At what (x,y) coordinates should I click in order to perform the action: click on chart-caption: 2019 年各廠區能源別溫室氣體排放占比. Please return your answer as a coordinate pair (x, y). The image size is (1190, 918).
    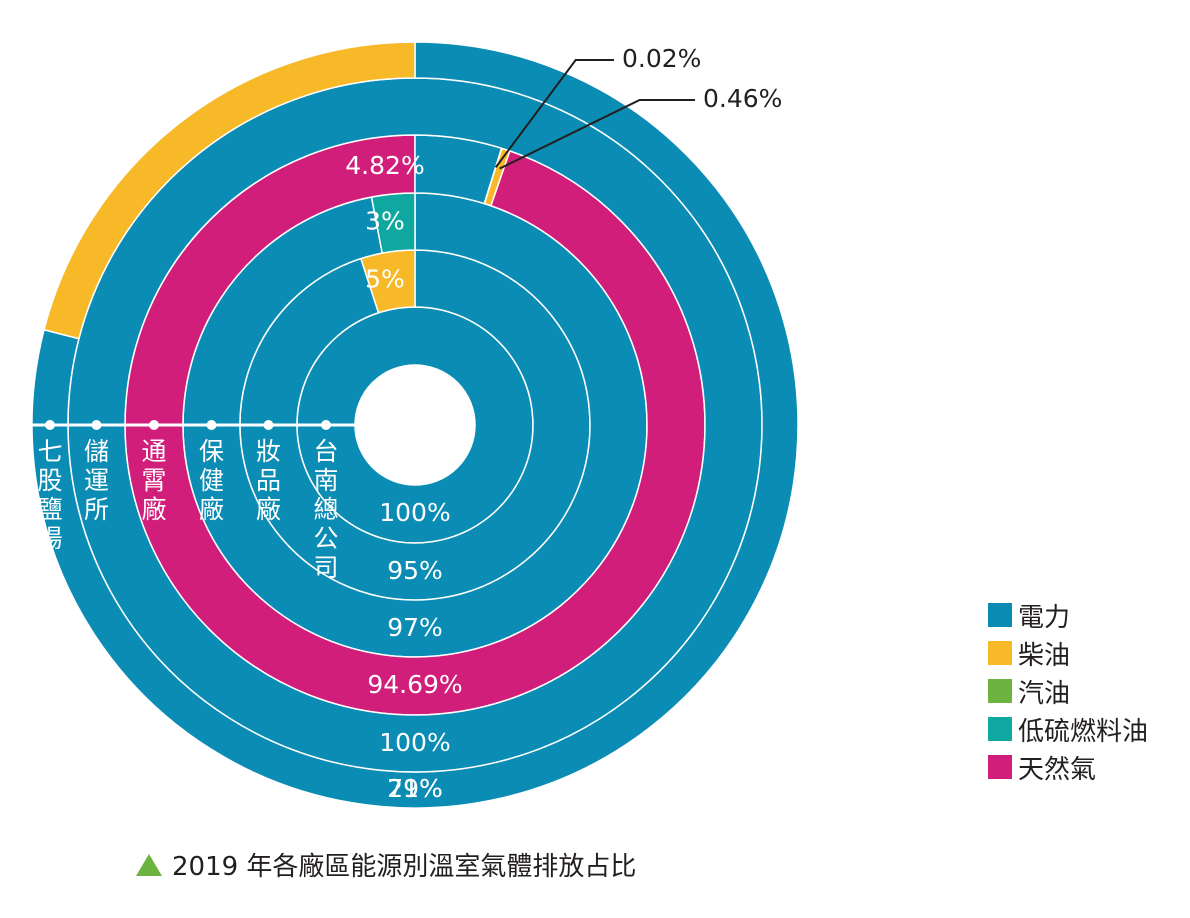
    Looking at the image, I should click on (386, 864).